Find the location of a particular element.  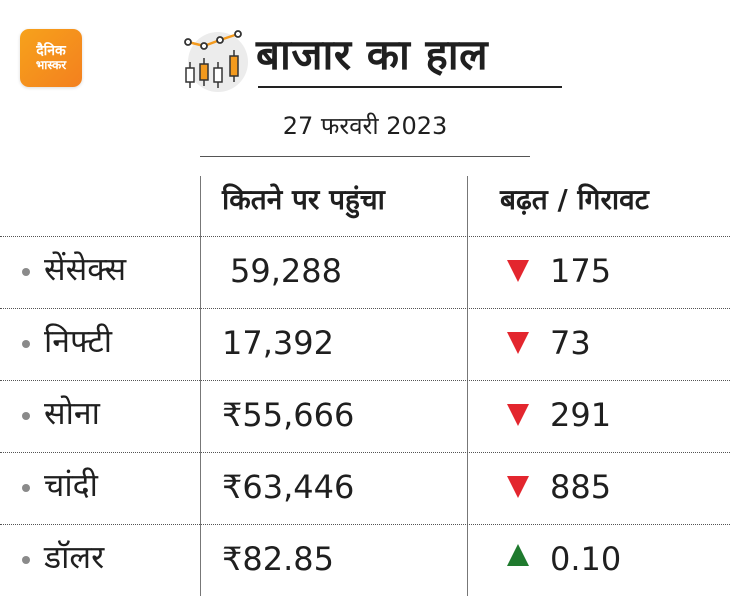

row-value: 59,288 is located at coordinates (286, 271).